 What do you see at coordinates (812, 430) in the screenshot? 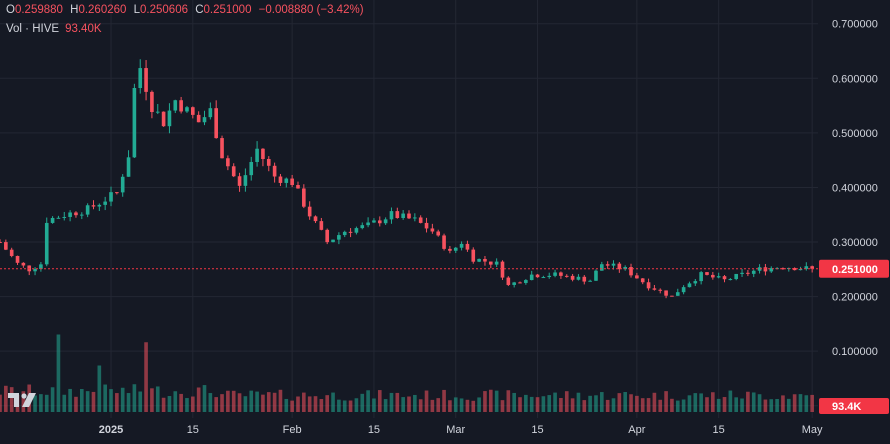
I see `time-tick-label: May` at bounding box center [812, 430].